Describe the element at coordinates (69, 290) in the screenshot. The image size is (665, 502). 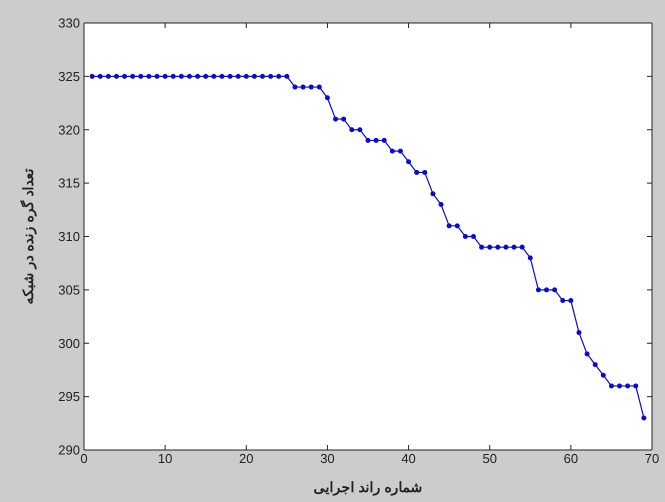
I see `y-tick-label: 305` at that location.